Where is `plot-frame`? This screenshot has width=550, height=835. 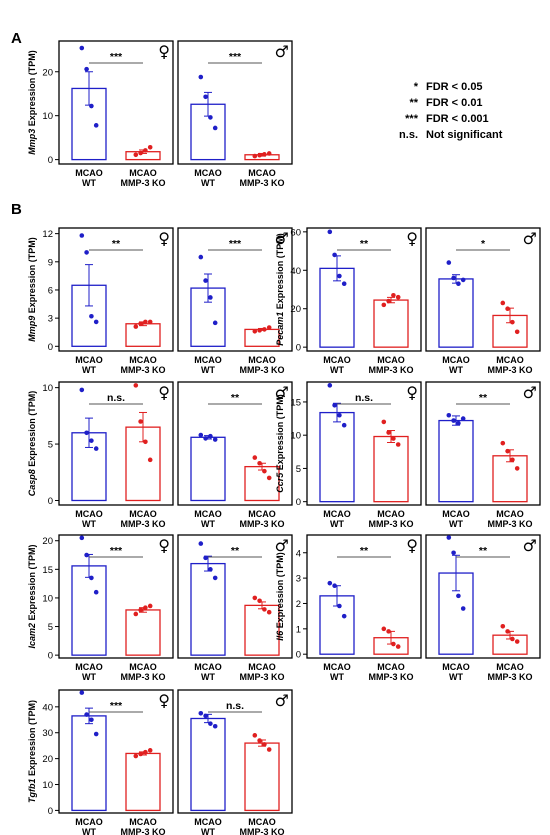 plot-frame is located at coordinates (364, 289).